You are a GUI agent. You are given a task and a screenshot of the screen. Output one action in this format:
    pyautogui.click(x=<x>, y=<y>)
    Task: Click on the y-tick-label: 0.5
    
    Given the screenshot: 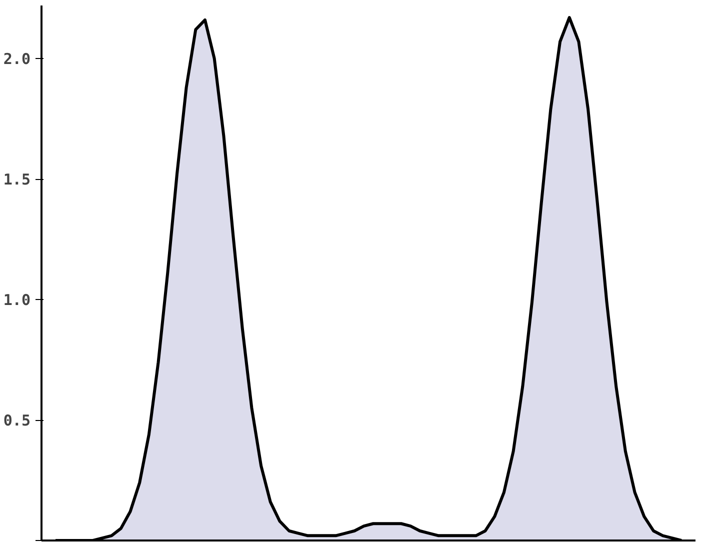 What is the action you would take?
    pyautogui.click(x=16, y=421)
    